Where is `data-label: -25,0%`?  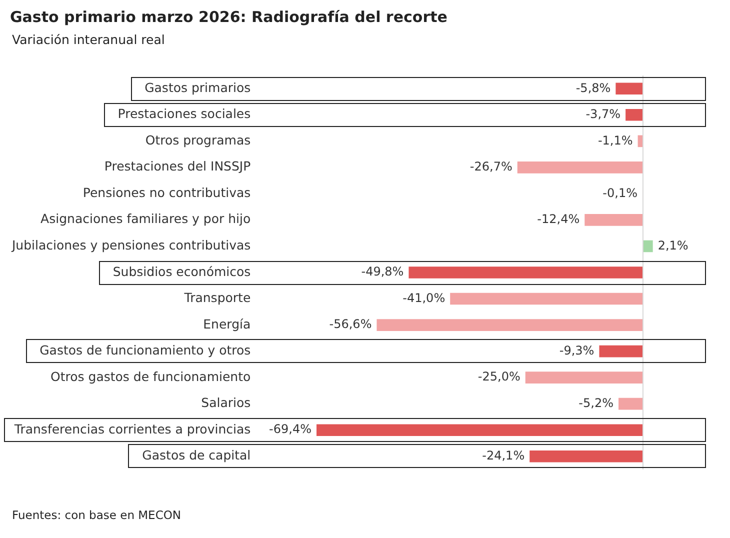
data-label: -25,0% is located at coordinates (499, 377).